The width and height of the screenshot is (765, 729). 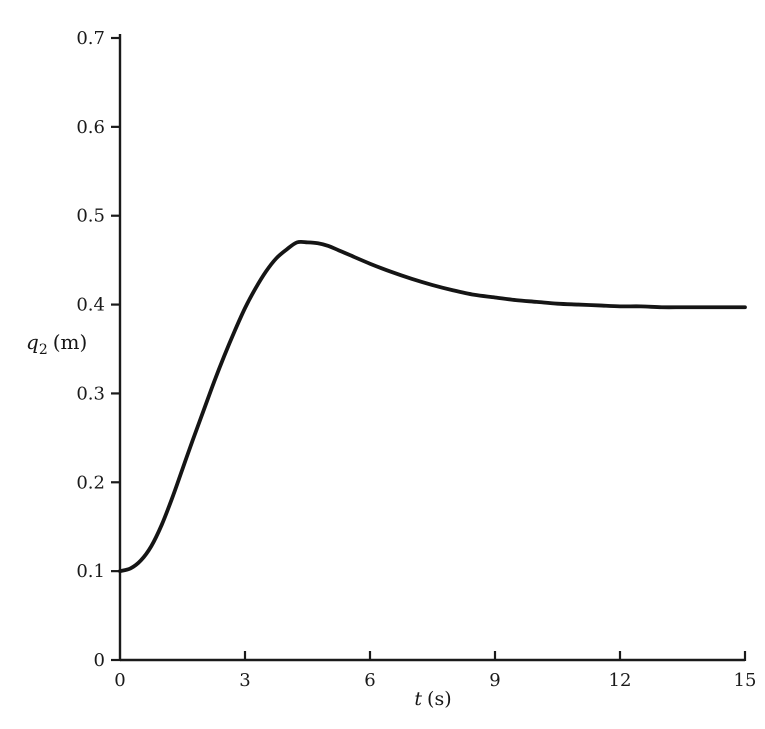 I want to click on y-tick-label: 0.5, so click(x=90, y=216).